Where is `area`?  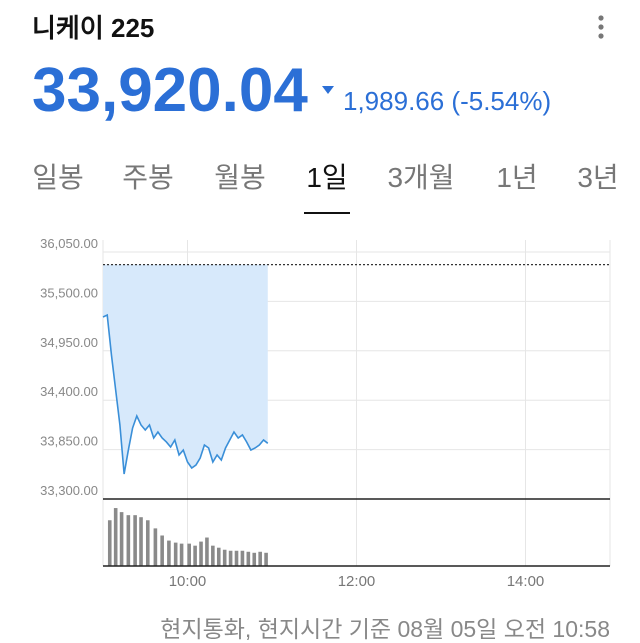 area is located at coordinates (185, 369).